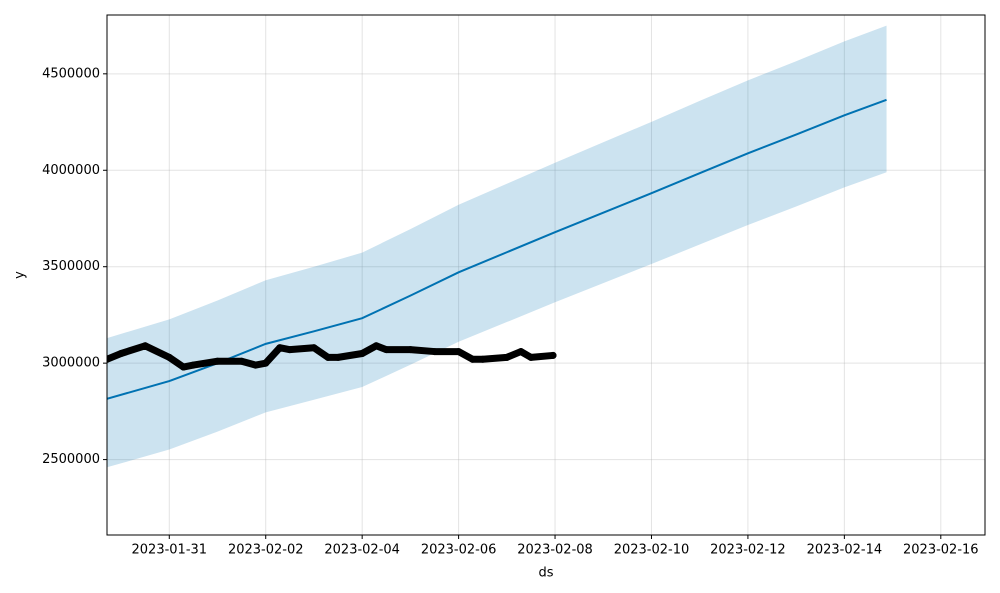 Image resolution: width=1000 pixels, height=593 pixels. I want to click on x-tick-label: 2023-02-12, so click(748, 550).